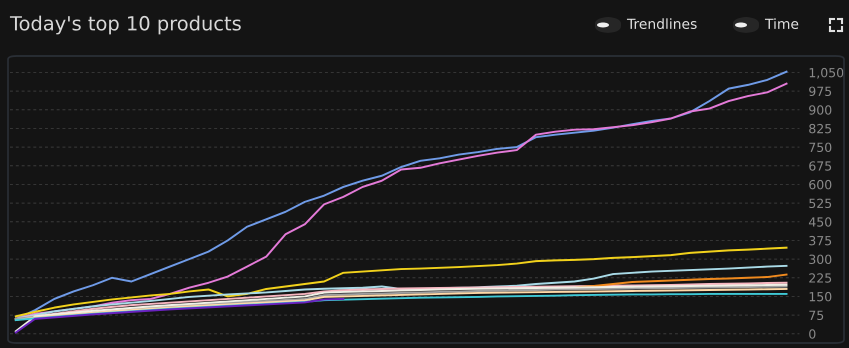 This screenshot has width=849, height=348. Describe the element at coordinates (816, 315) in the screenshot. I see `y-tick-label: 75` at that location.